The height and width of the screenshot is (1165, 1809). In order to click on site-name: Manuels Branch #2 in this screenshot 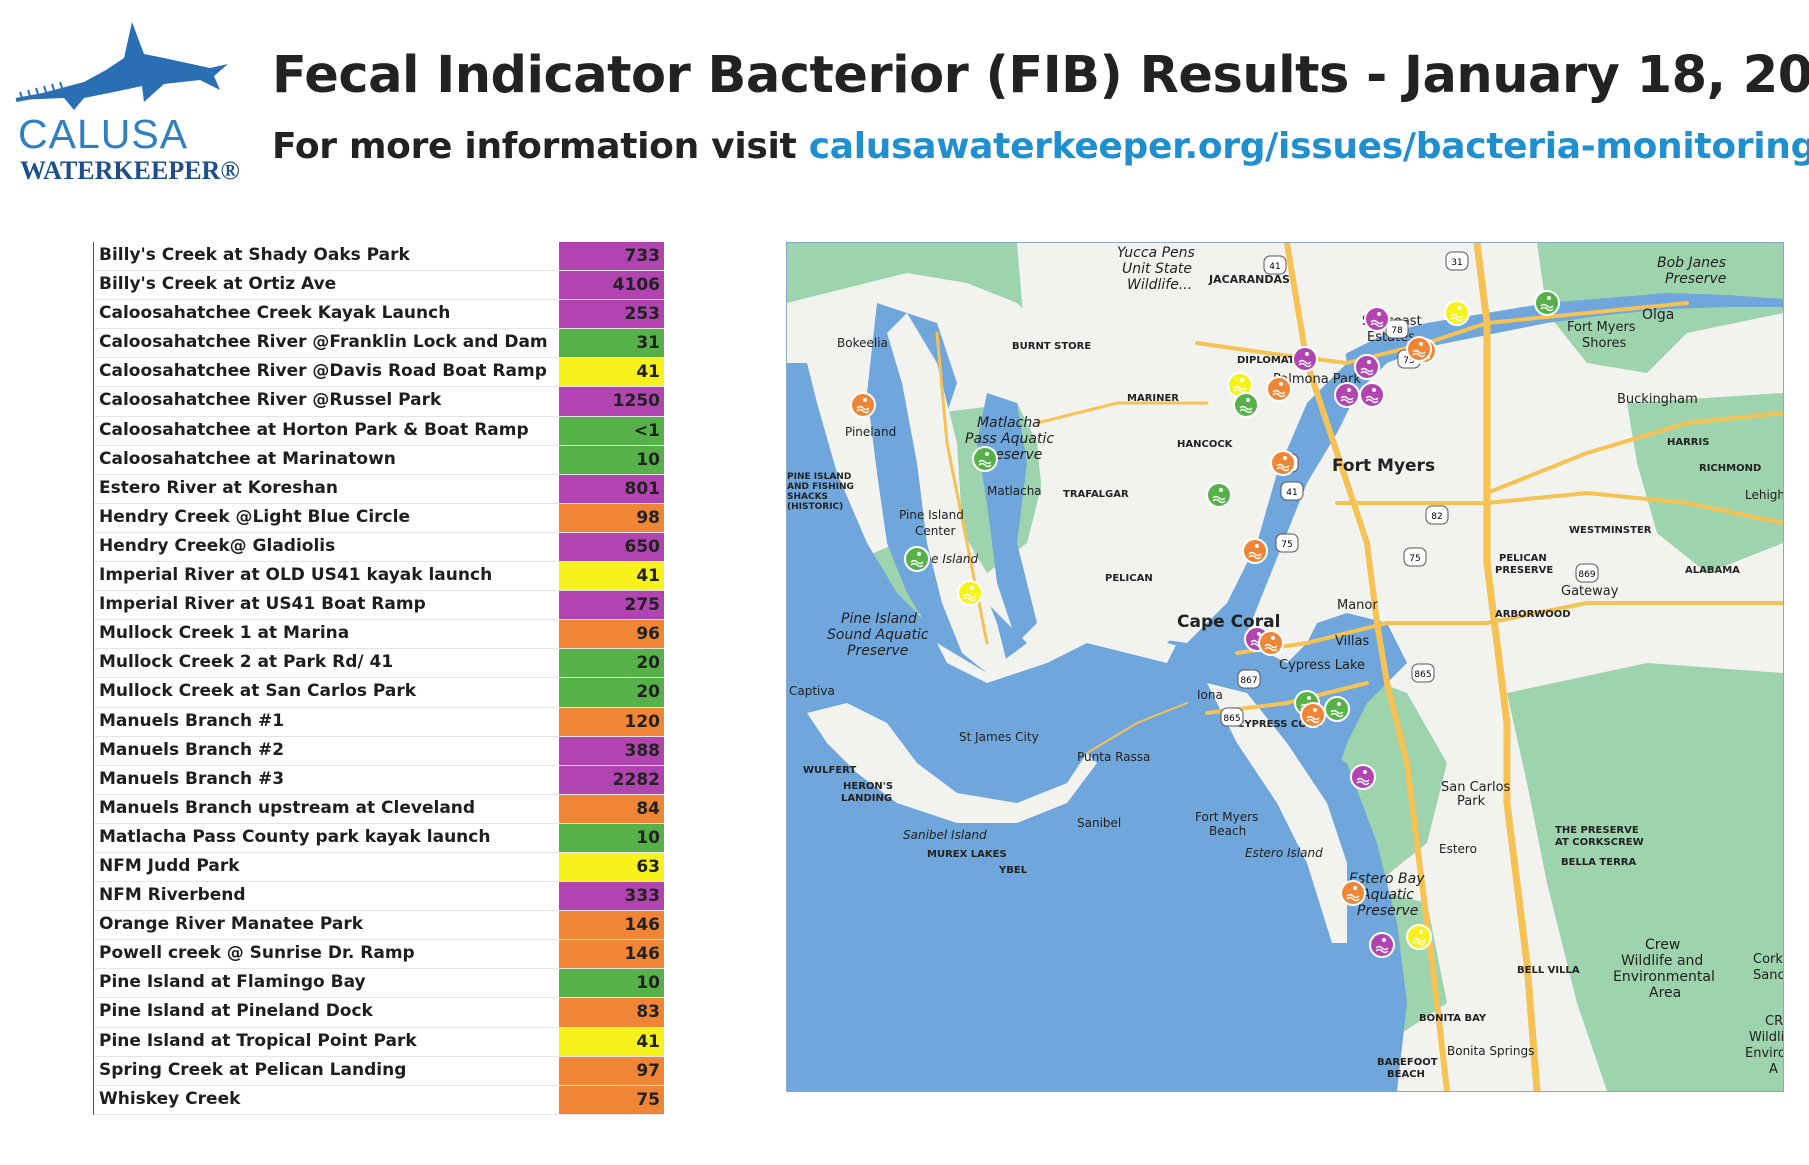, I will do `click(192, 749)`.